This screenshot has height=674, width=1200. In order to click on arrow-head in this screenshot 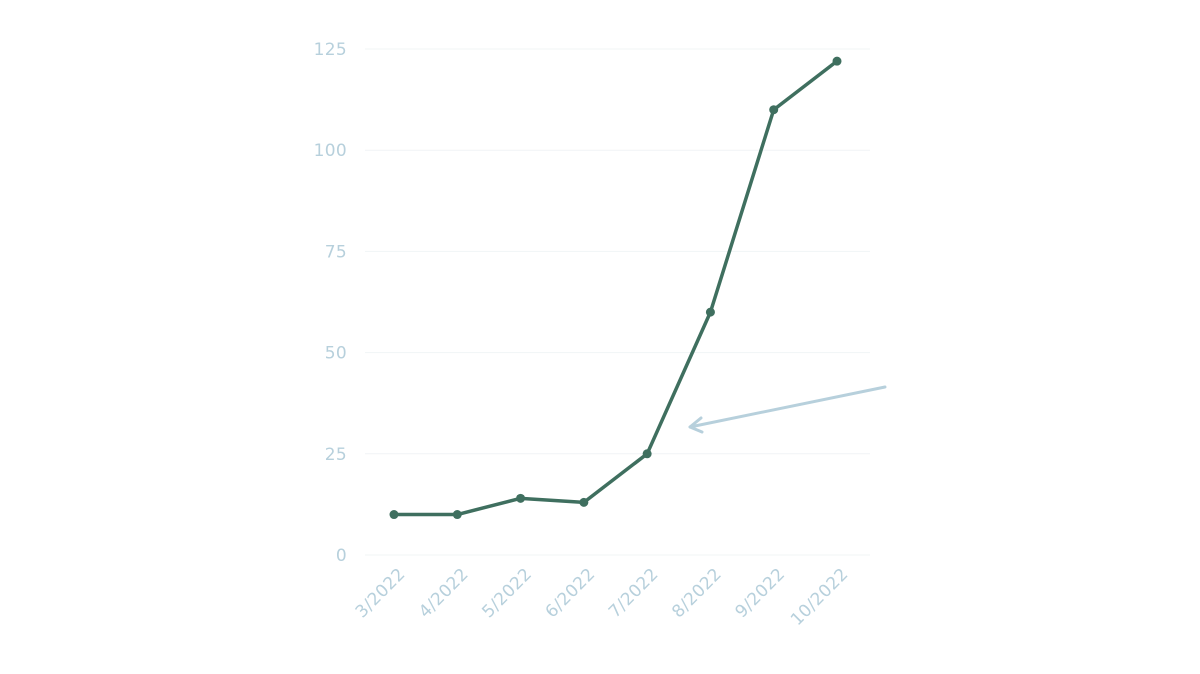, I will do `click(696, 425)`.